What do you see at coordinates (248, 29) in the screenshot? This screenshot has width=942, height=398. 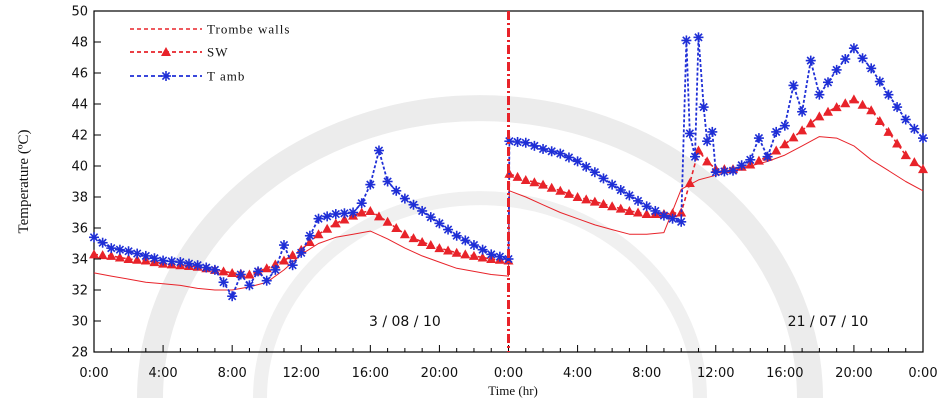 I see `legend-label-trombe-walls: Trombe walls` at bounding box center [248, 29].